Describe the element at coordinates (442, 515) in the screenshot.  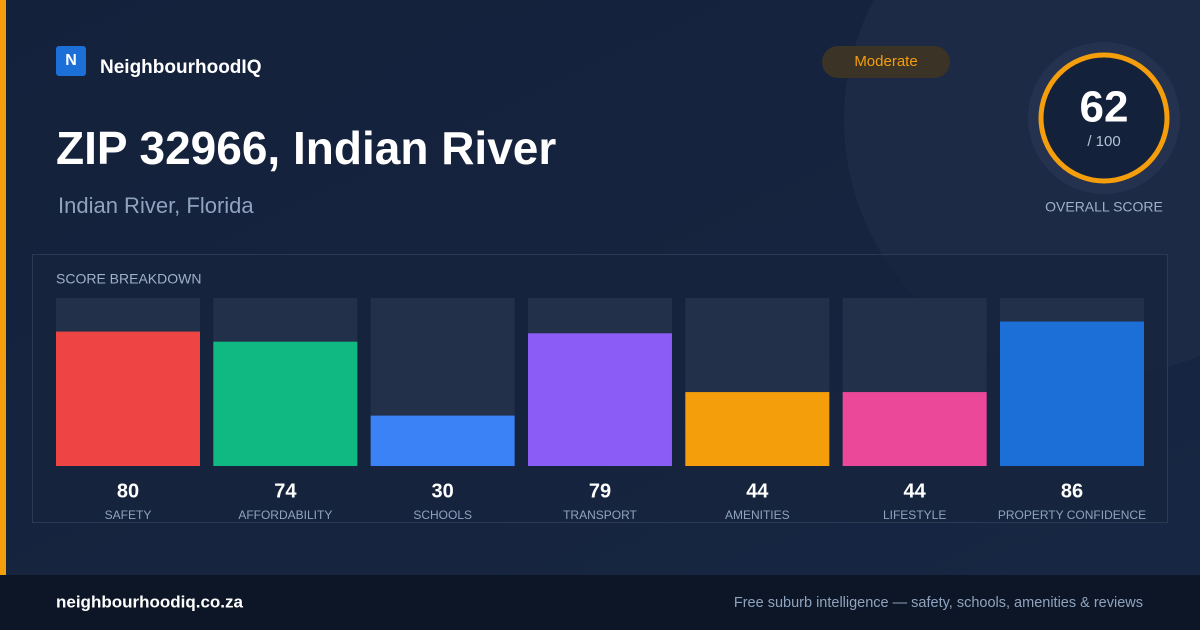
I see `category-label: SCHOOLS` at that location.